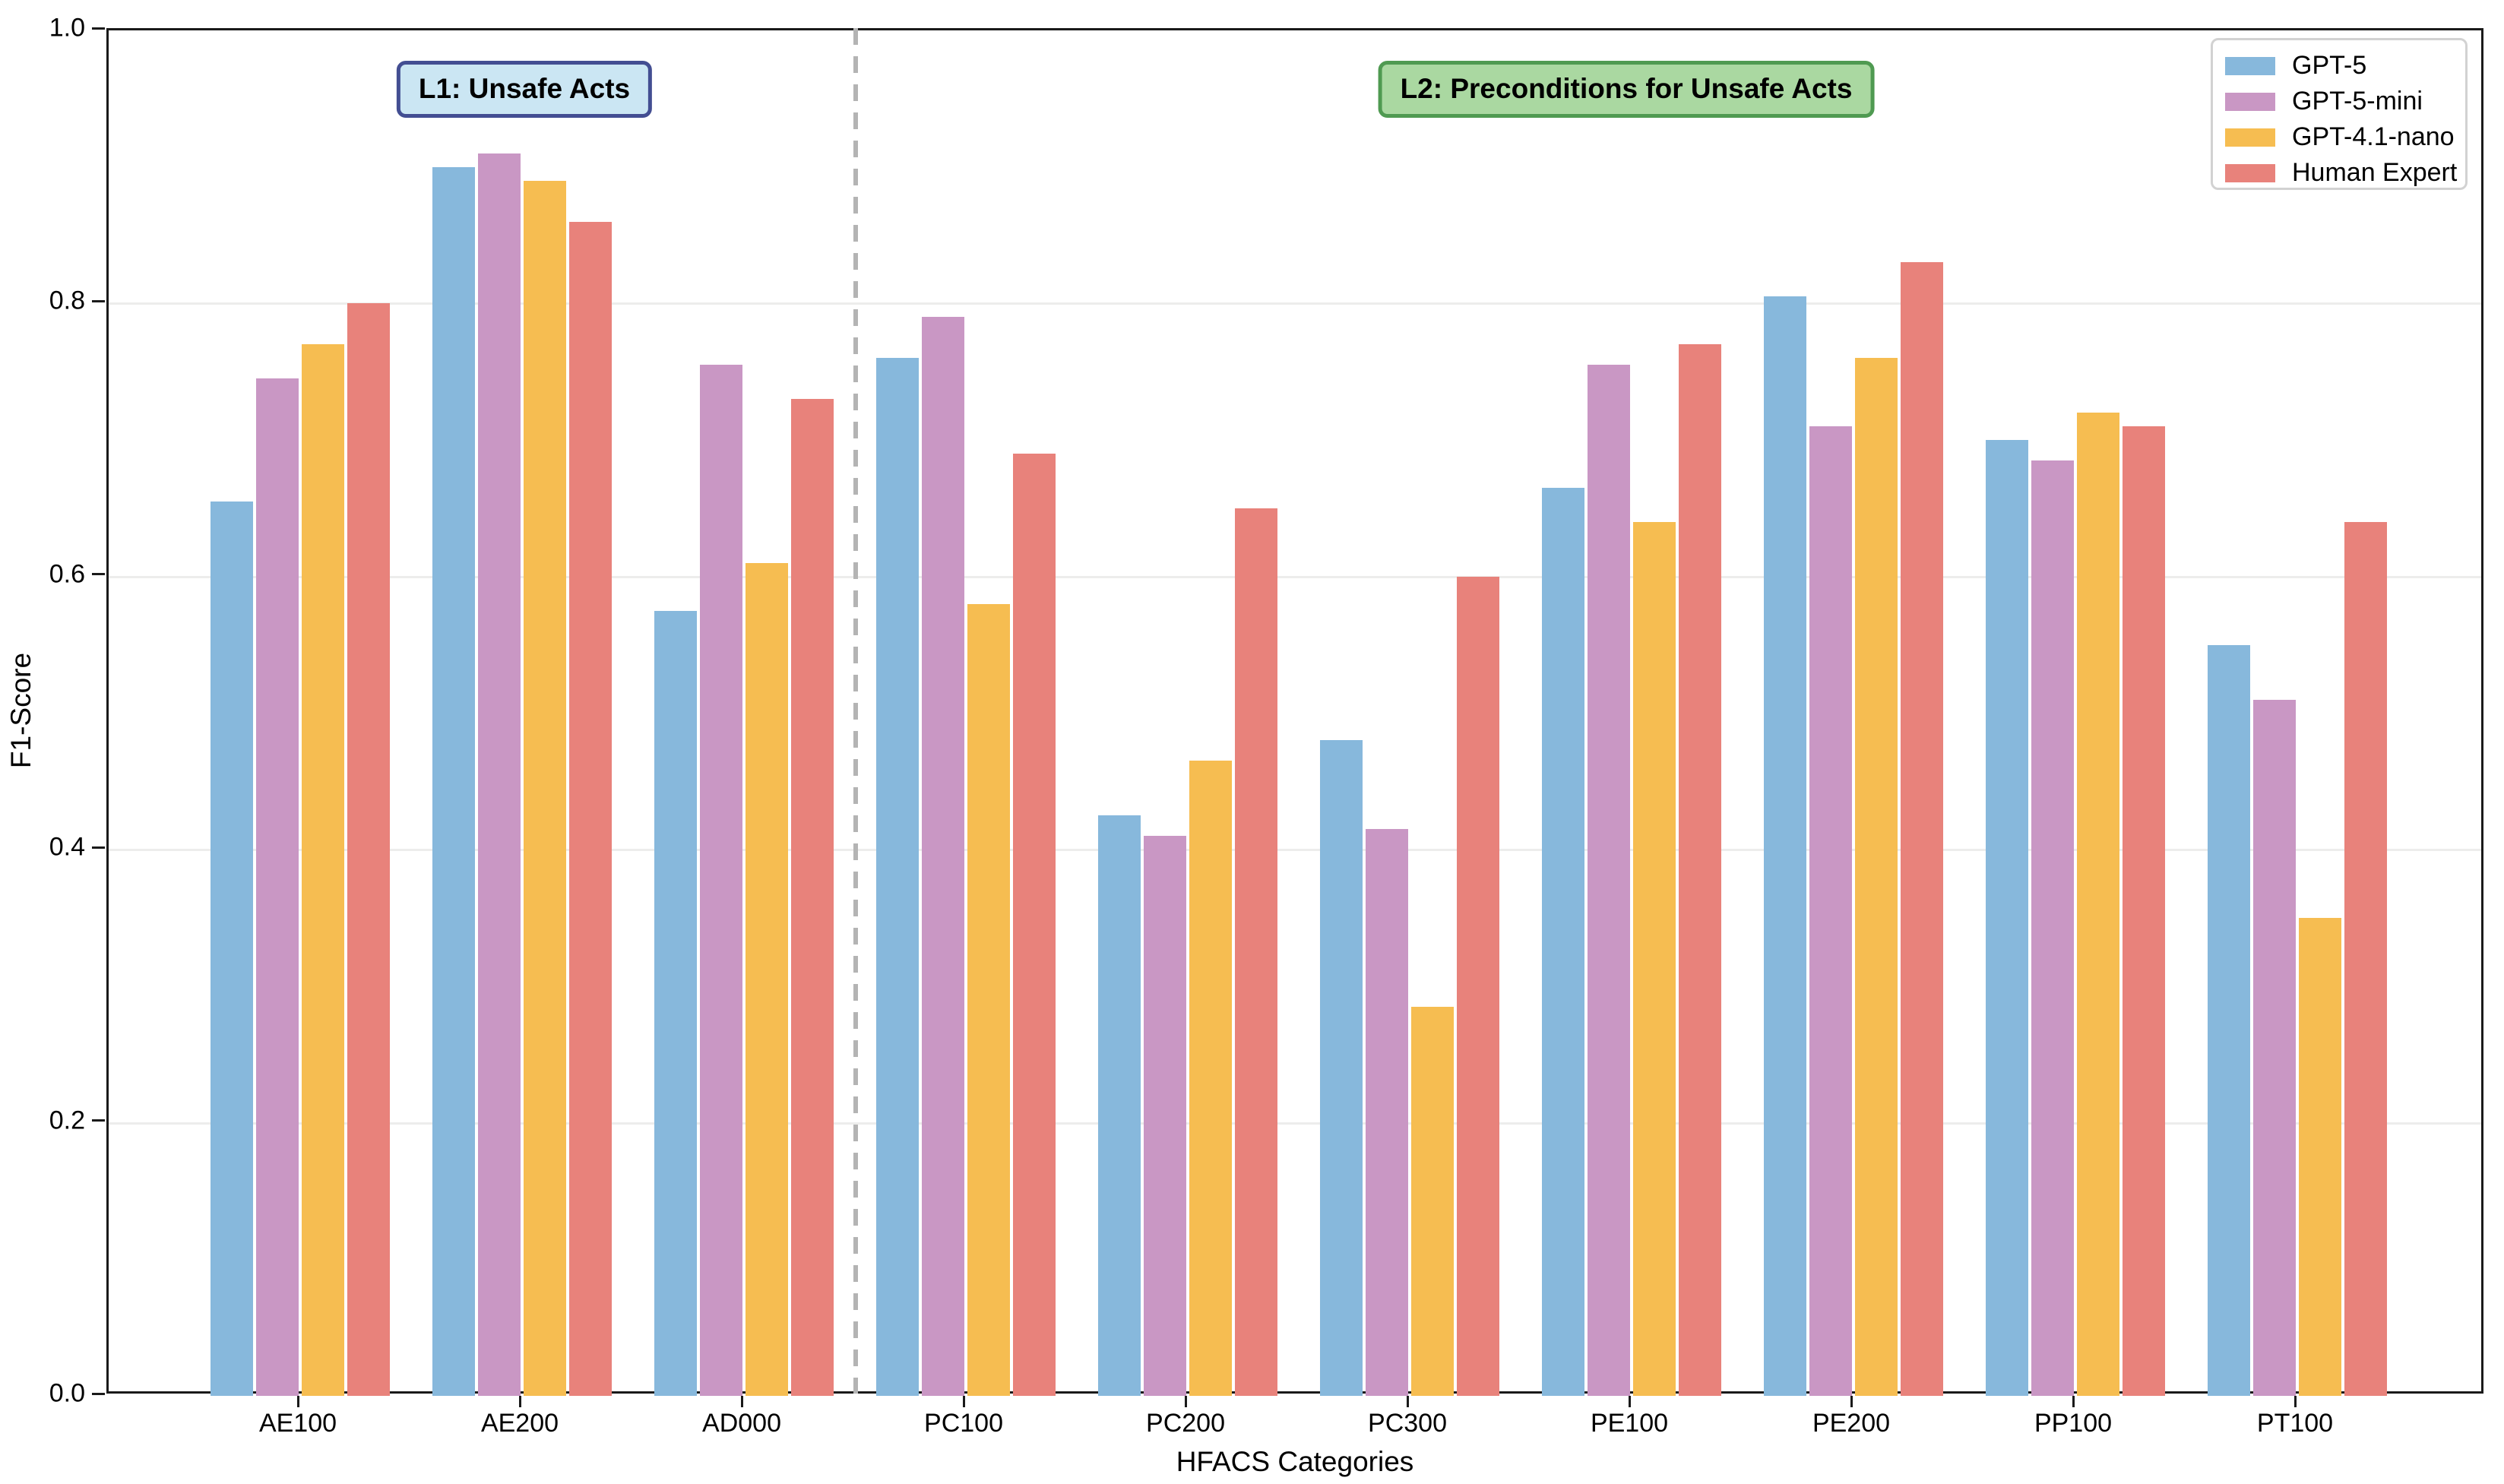  I want to click on bar-GPT-4.1-nano-PT100, so click(2320, 1157).